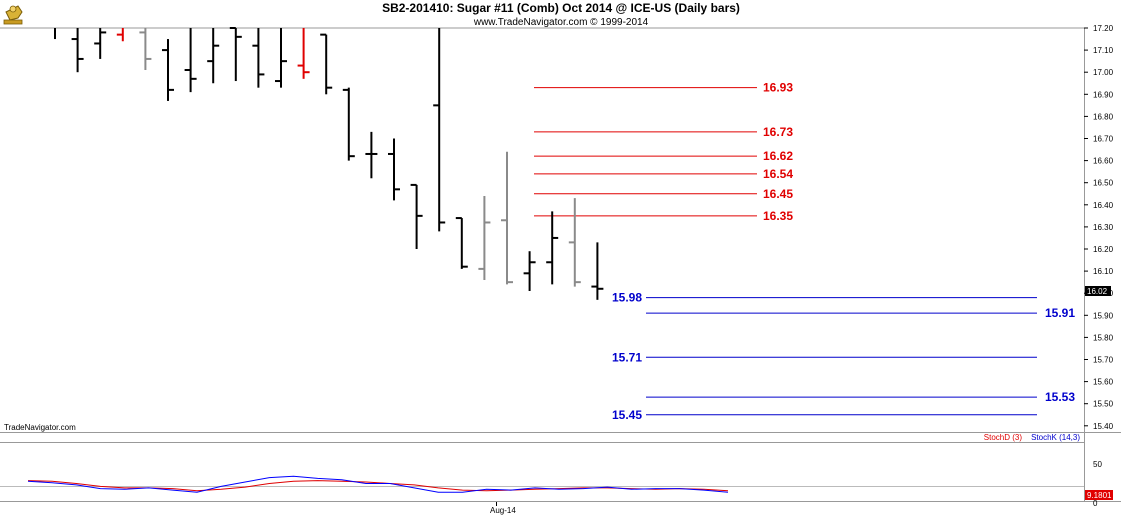 This screenshot has width=1121, height=516. What do you see at coordinates (1103, 271) in the screenshot?
I see `y-axis-tick-label: 16.10` at bounding box center [1103, 271].